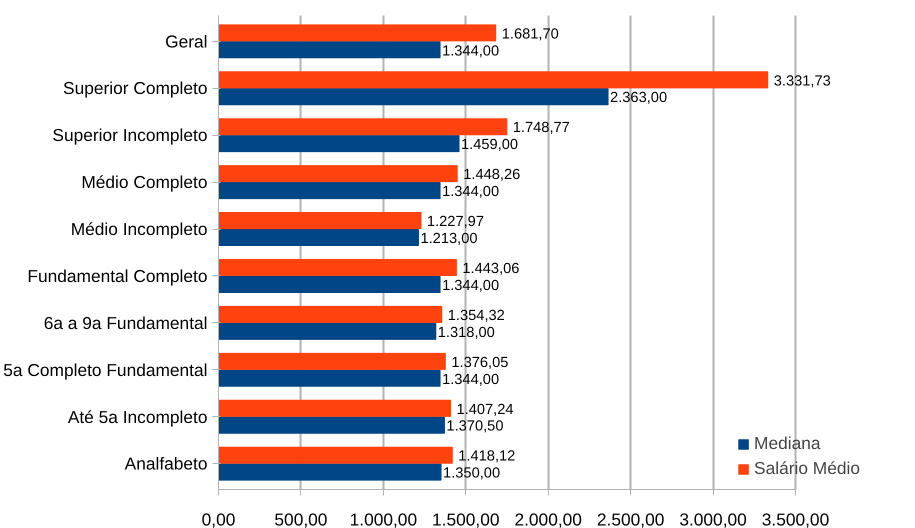  Describe the element at coordinates (466, 332) in the screenshot. I see `data-label: 1.318,00` at that location.